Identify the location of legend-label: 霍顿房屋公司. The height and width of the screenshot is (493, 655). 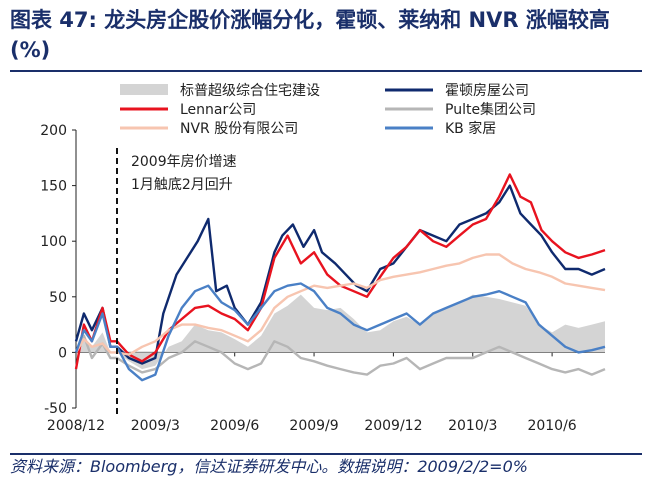
(487, 91).